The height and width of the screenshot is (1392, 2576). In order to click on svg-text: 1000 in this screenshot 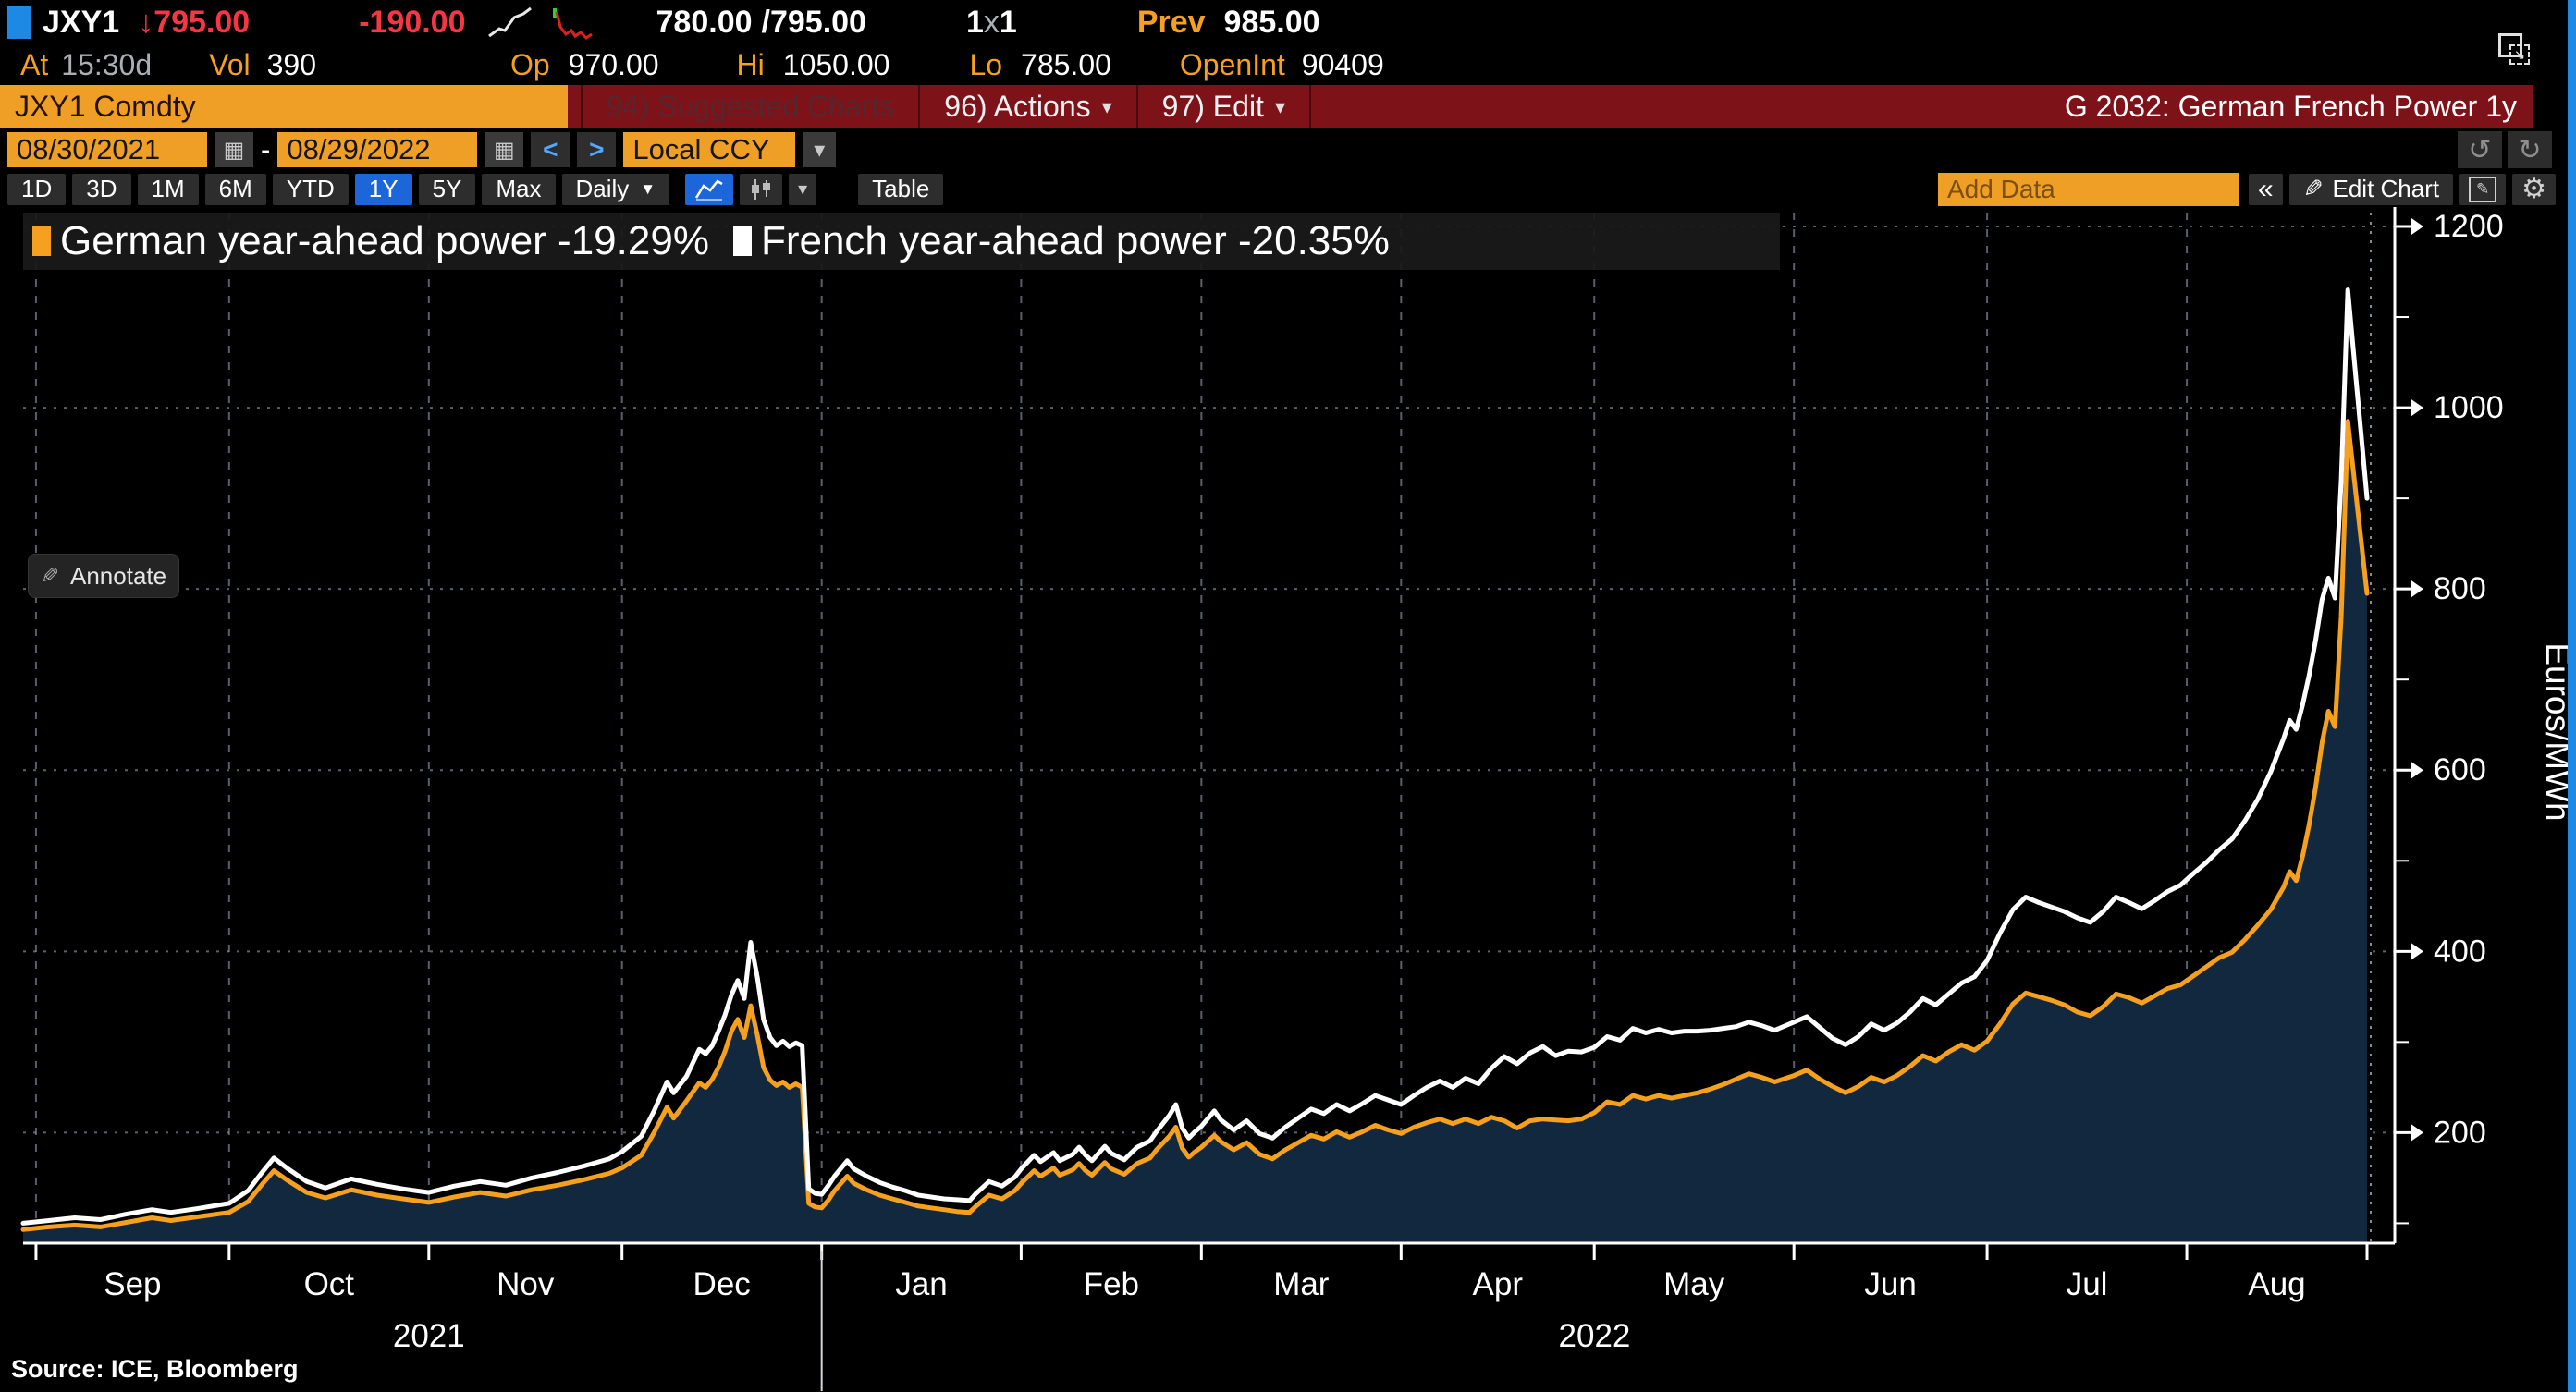, I will do `click(2469, 407)`.